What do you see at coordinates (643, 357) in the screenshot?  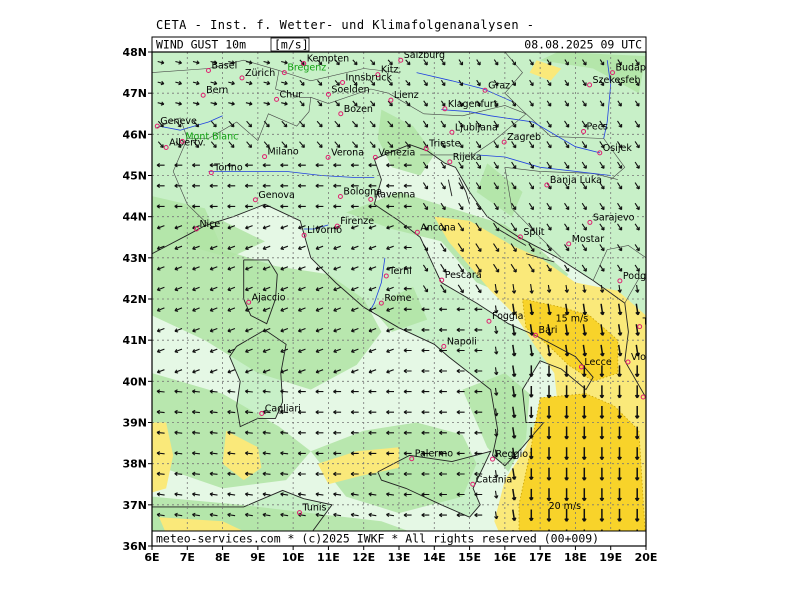 I see `city-label: Vlore` at bounding box center [643, 357].